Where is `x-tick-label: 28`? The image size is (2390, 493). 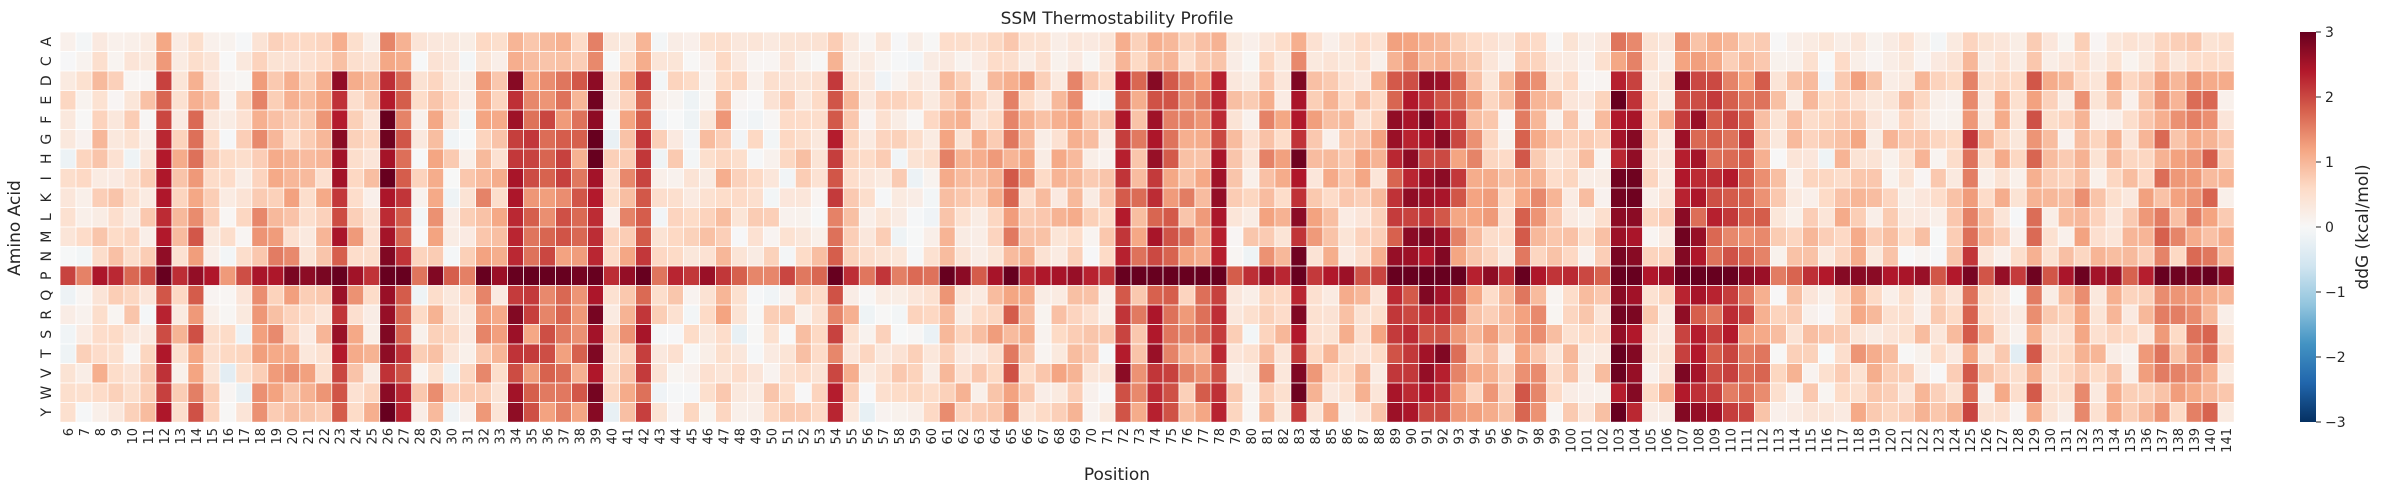 x-tick-label: 28 is located at coordinates (421, 436).